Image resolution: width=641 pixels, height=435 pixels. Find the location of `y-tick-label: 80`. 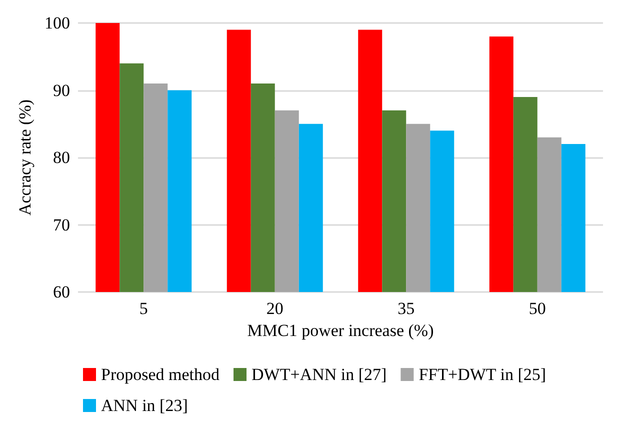

y-tick-label: 80 is located at coordinates (61, 157).